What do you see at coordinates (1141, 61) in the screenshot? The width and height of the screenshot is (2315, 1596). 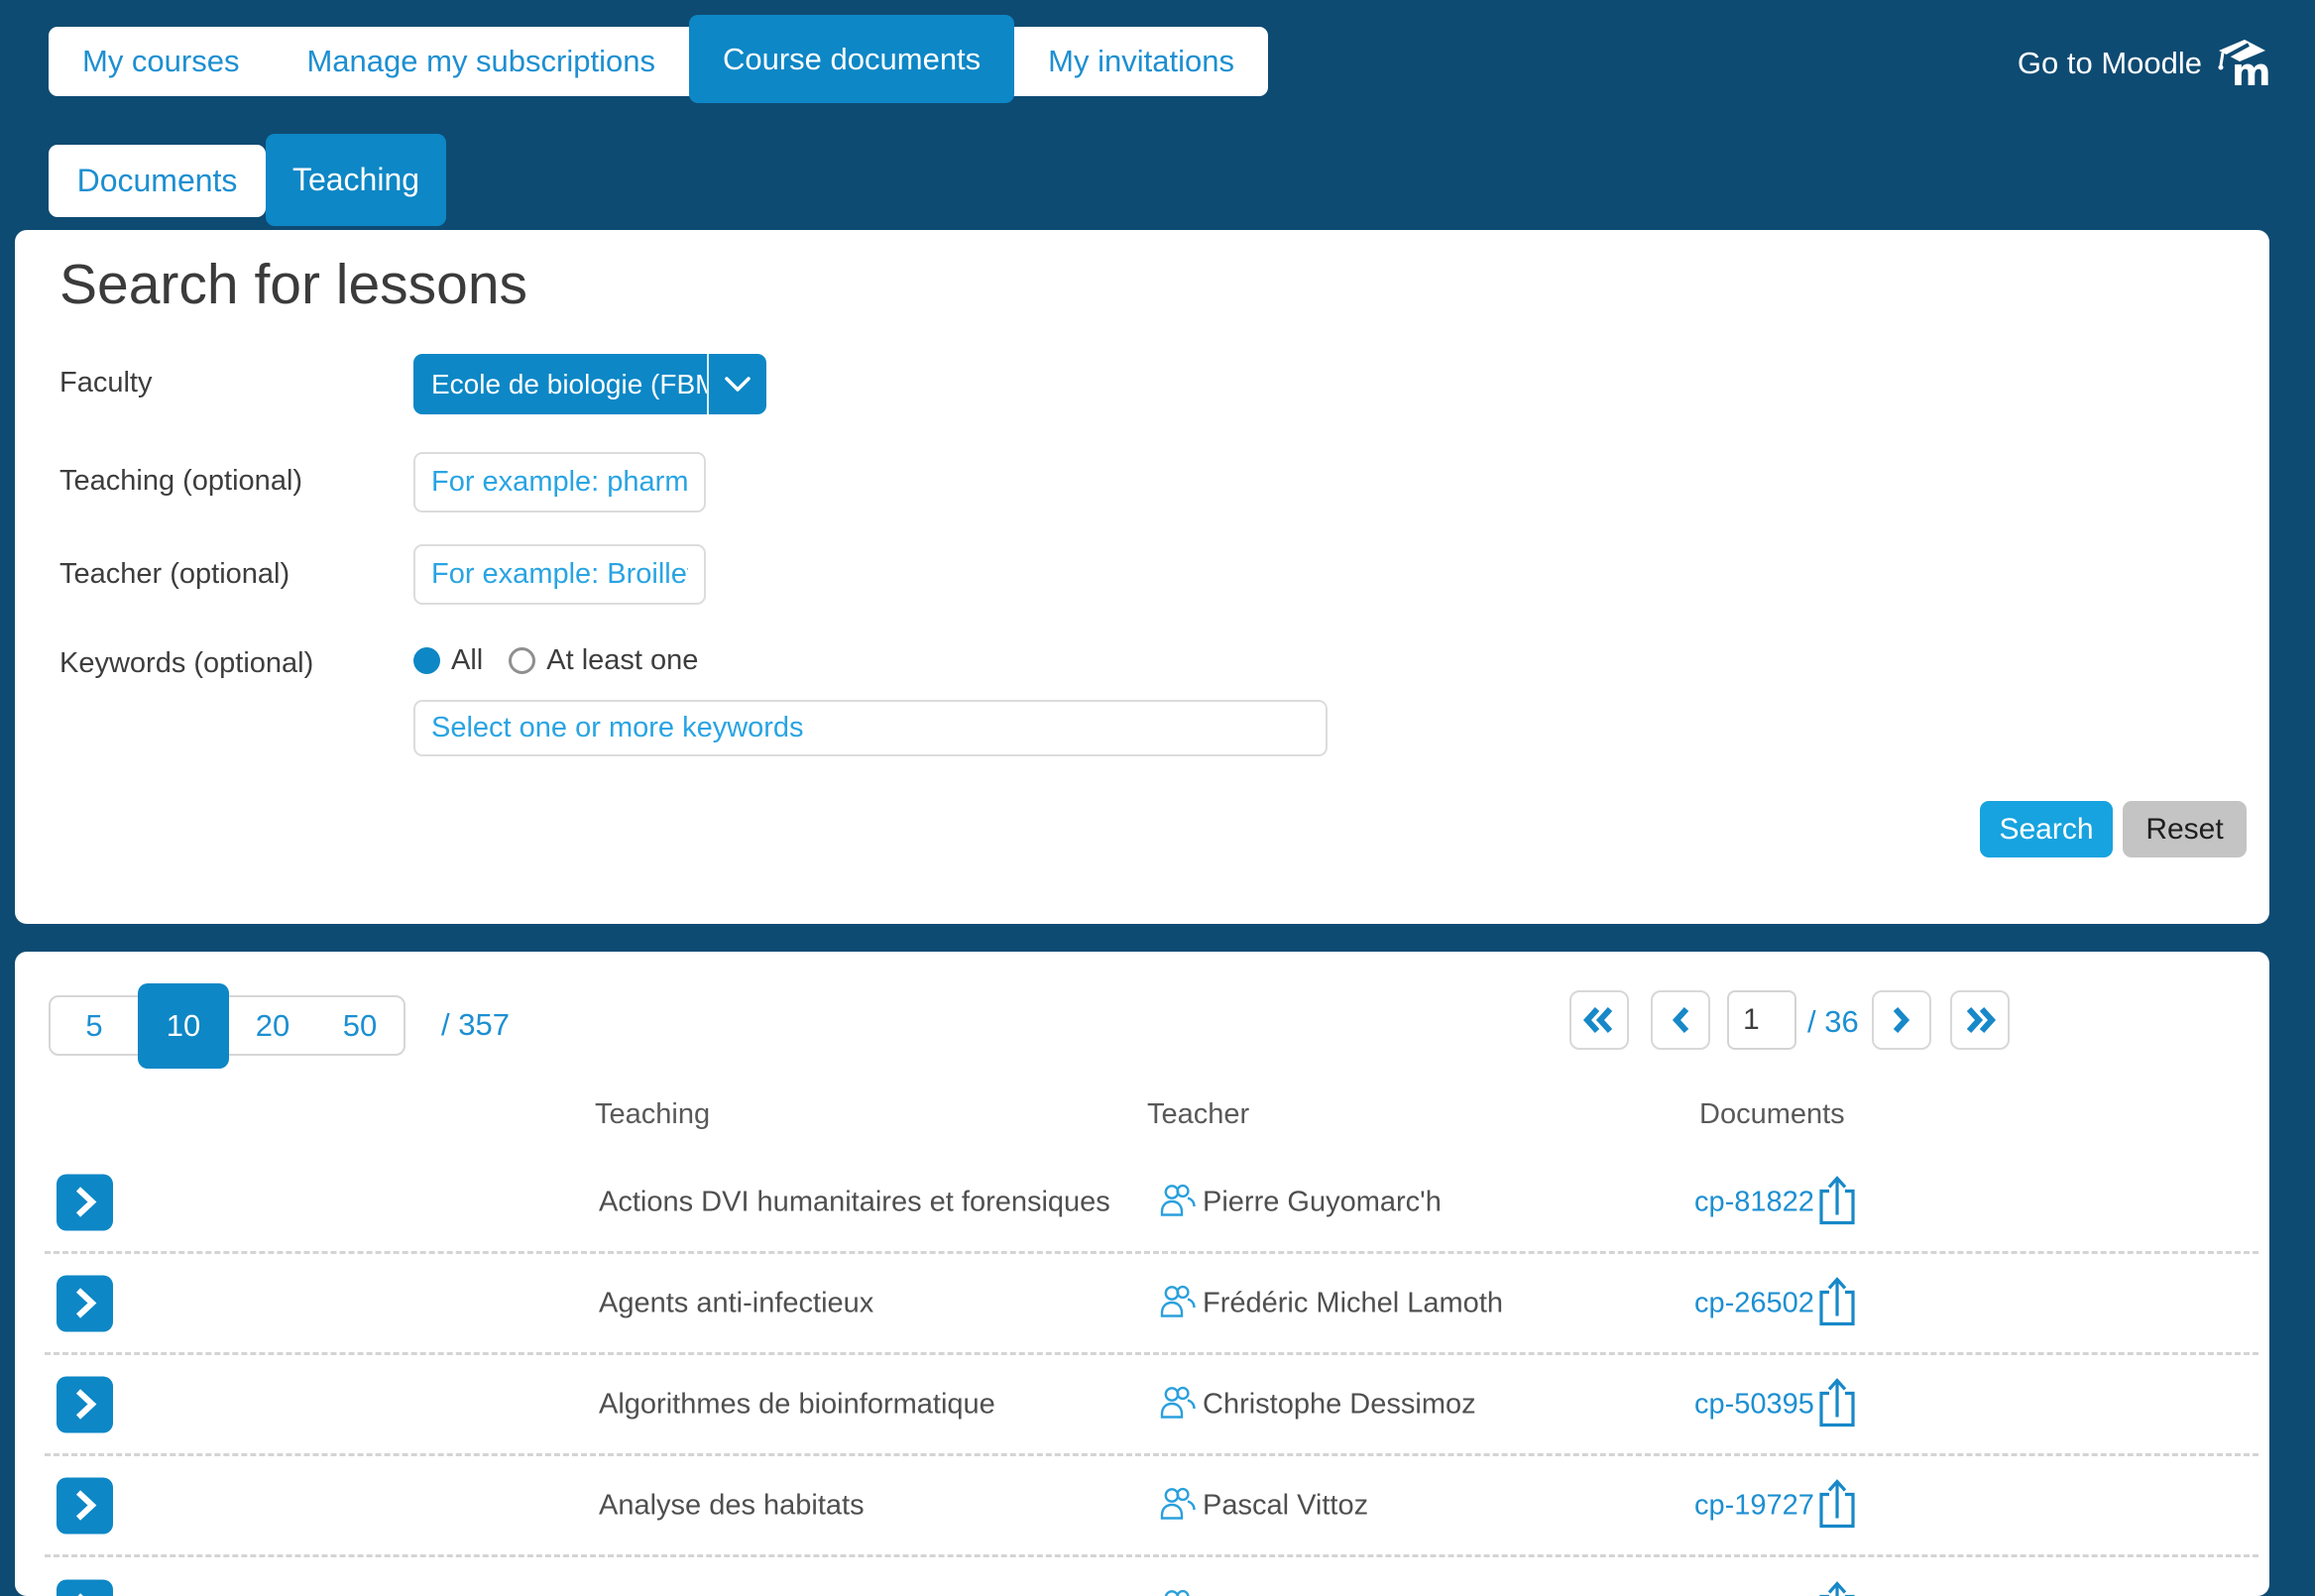 I see `tab-my-invitations: My invitations` at bounding box center [1141, 61].